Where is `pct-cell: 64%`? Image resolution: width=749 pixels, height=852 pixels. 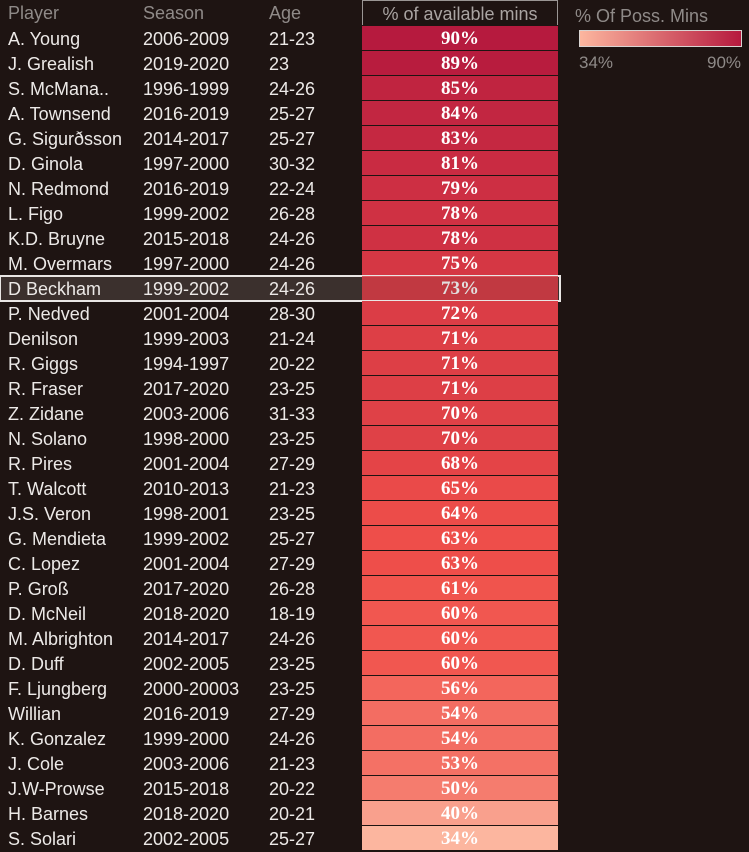 pct-cell: 64% is located at coordinates (460, 513).